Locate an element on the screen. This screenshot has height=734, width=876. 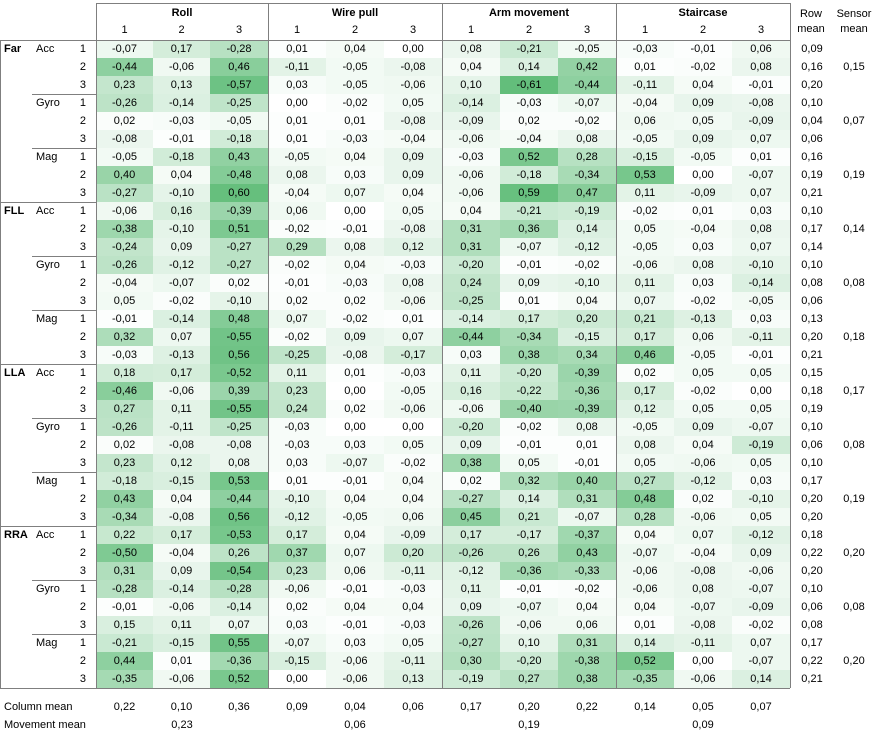
value-cell: -0,20 is located at coordinates (471, 427).